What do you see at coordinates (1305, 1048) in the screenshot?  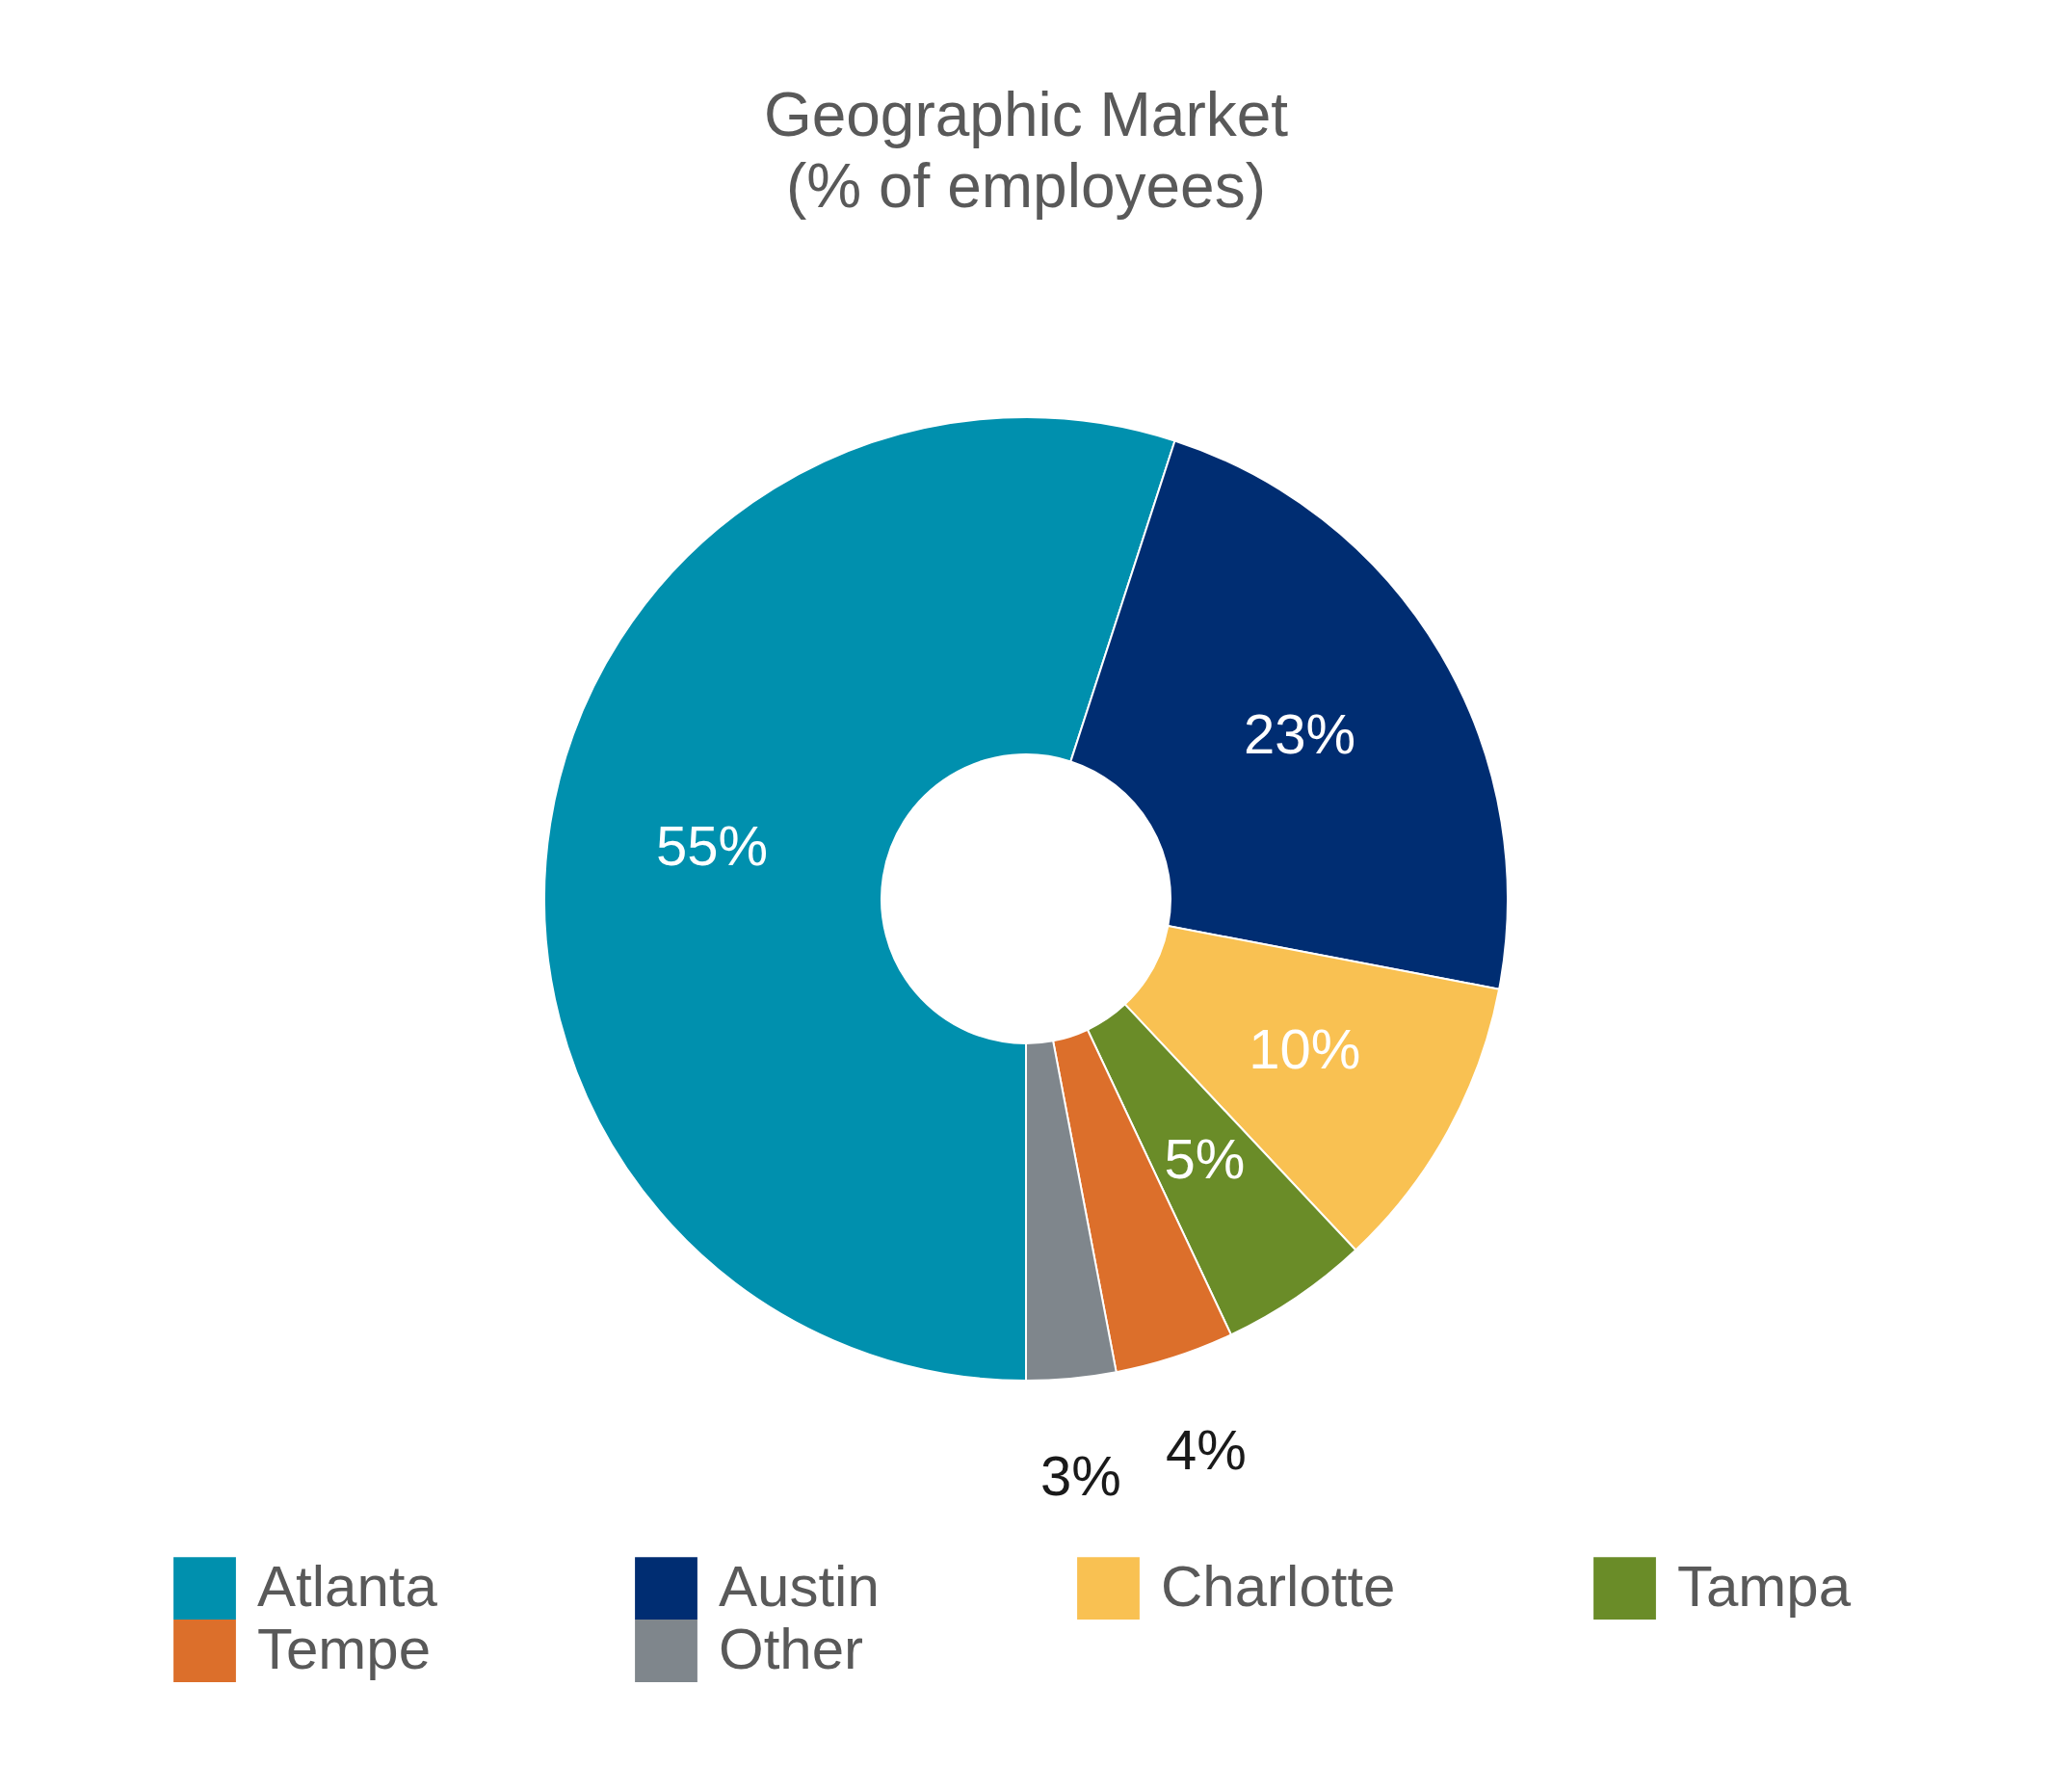 I see `data-label: 10%` at bounding box center [1305, 1048].